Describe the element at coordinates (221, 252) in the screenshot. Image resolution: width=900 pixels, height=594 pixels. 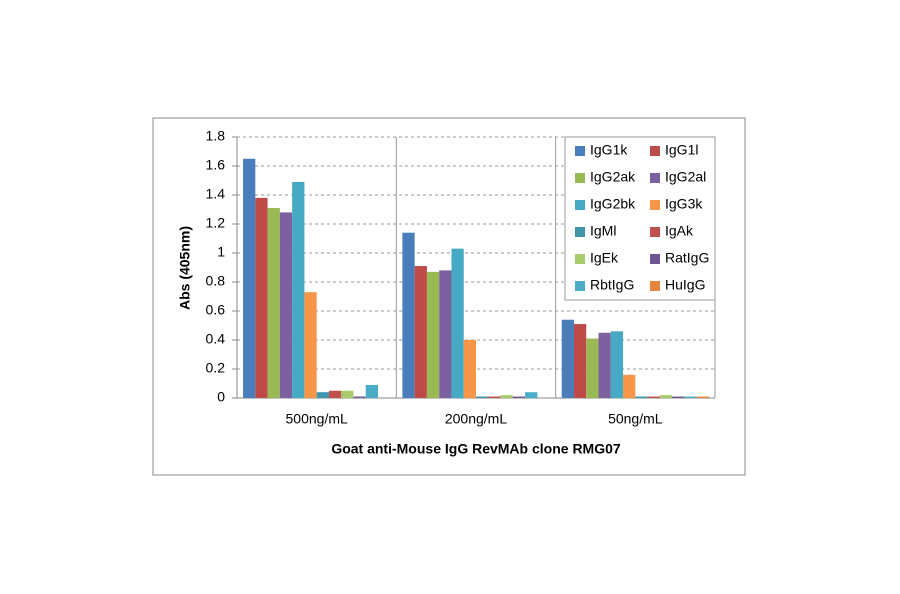
I see `y-tick-label: 1` at that location.